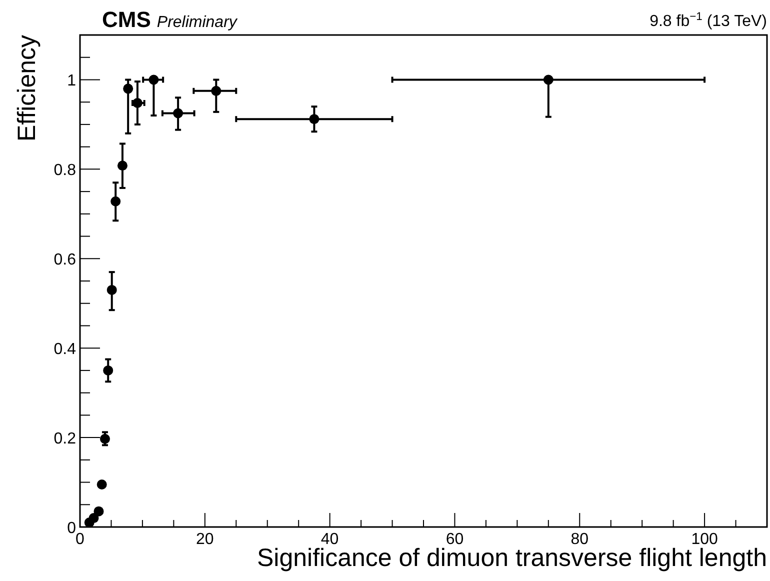 The image size is (770, 581). I want to click on chart-subtitle: Preliminary, so click(197, 22).